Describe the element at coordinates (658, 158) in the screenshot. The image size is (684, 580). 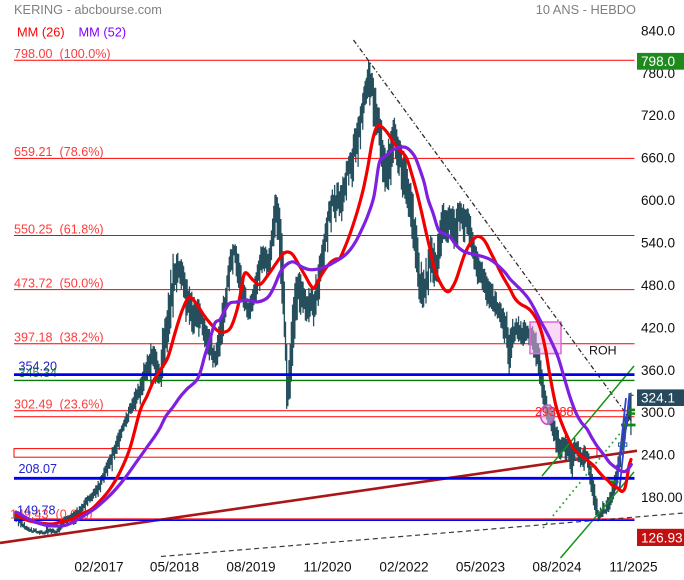
I see `svg-text: 660.0` at that location.